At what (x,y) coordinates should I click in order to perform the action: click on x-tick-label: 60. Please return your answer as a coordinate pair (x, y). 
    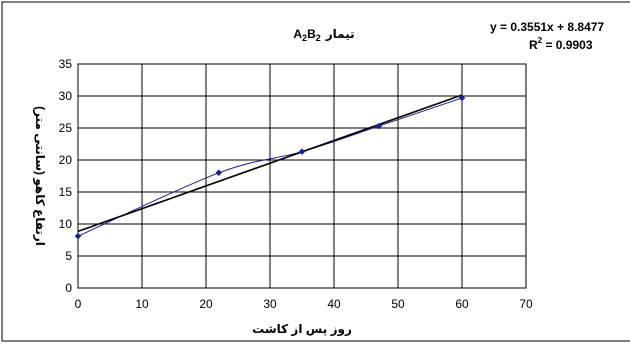
    Looking at the image, I should click on (462, 304).